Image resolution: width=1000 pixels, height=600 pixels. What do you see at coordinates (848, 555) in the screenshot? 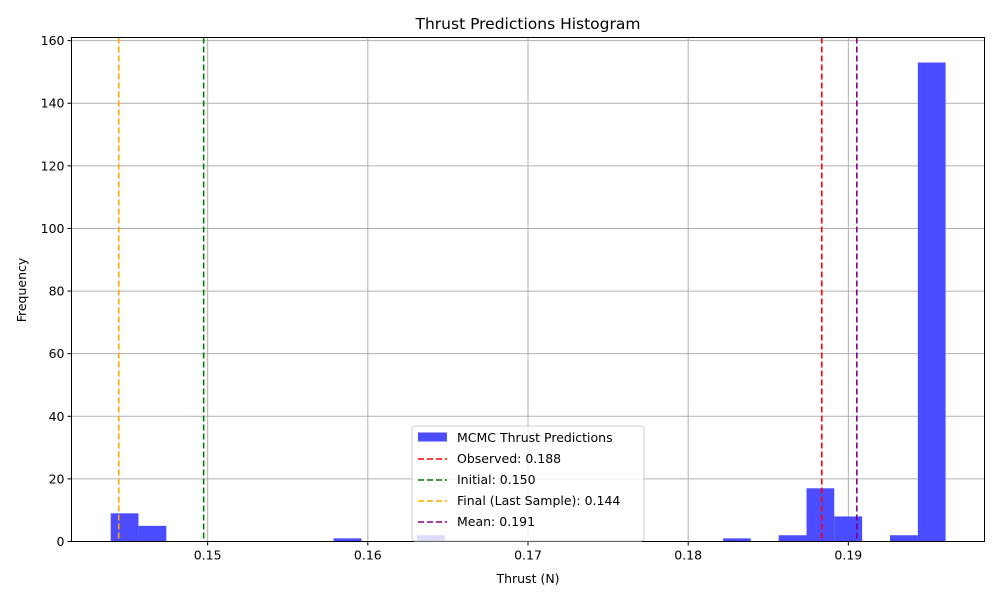
I see `x-tick-label: 0.19` at bounding box center [848, 555].